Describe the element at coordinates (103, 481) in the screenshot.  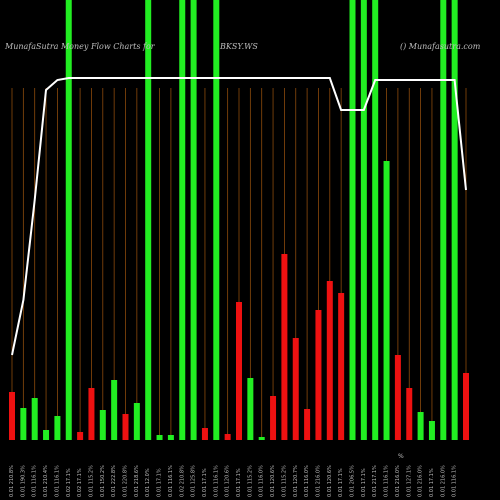
I see `x-tick-label: 0.01 150.2%` at that location.